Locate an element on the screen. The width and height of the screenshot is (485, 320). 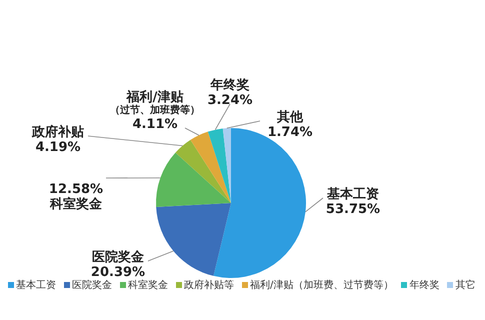
data-label: 4.19% is located at coordinates (58, 147).